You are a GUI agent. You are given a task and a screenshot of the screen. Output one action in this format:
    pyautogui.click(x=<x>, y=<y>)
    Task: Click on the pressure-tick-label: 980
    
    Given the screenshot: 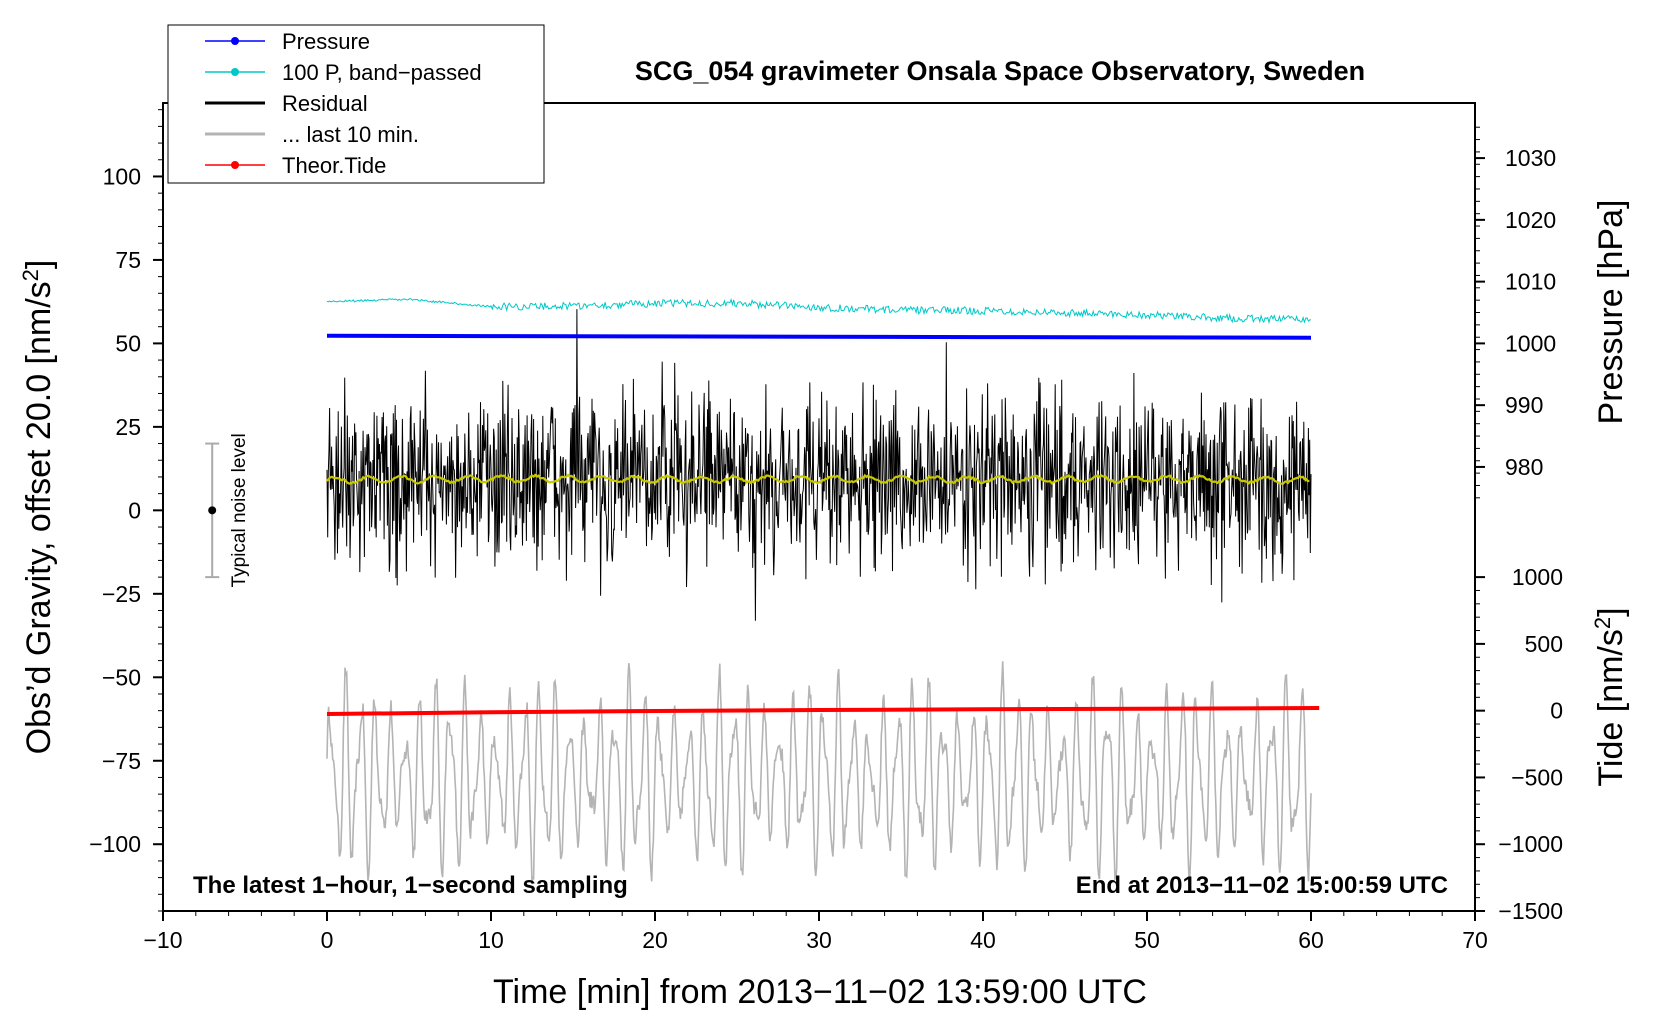 What is the action you would take?
    pyautogui.click(x=1524, y=467)
    